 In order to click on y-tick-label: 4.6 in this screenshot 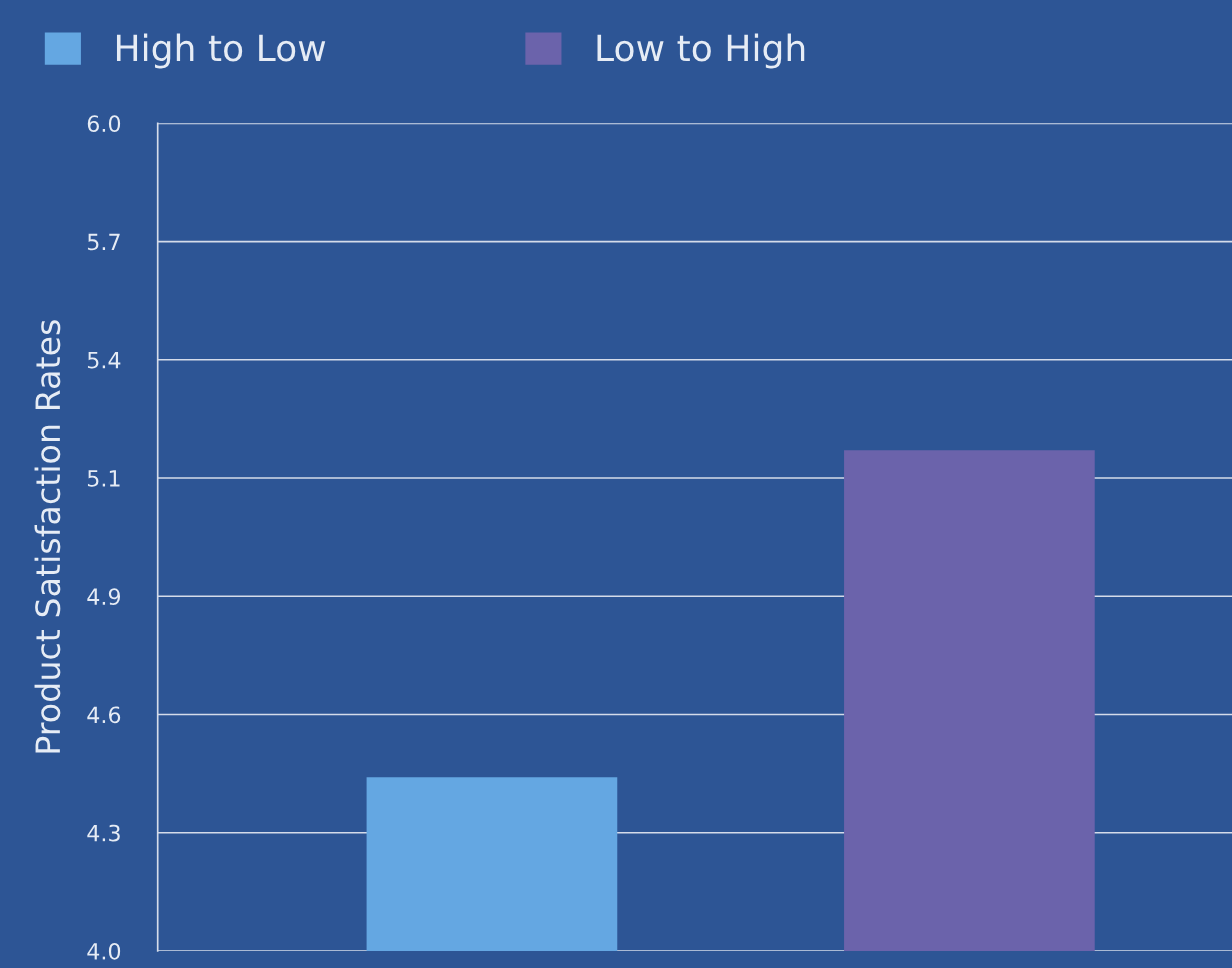, I will do `click(104, 715)`.